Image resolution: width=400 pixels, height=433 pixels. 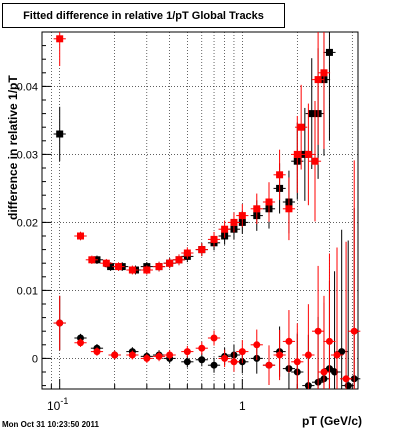 I want to click on y-tick-label: 0, so click(x=35, y=359).